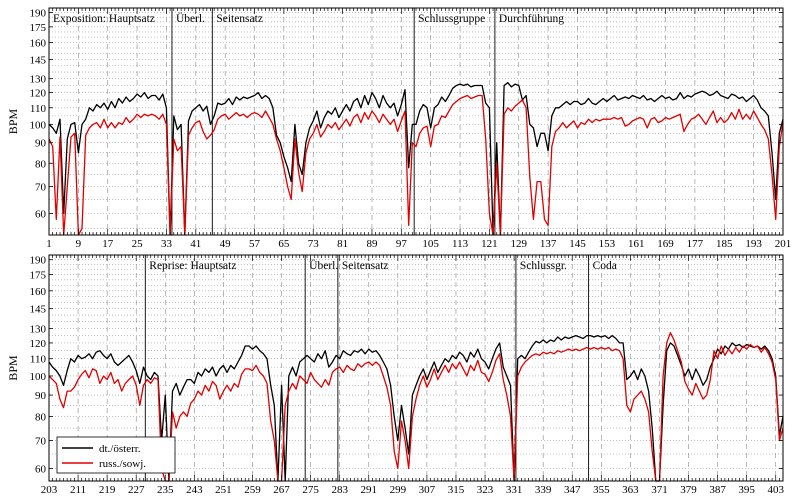 The width and height of the screenshot is (799, 503). I want to click on x-tick-label: 203, so click(49, 490).